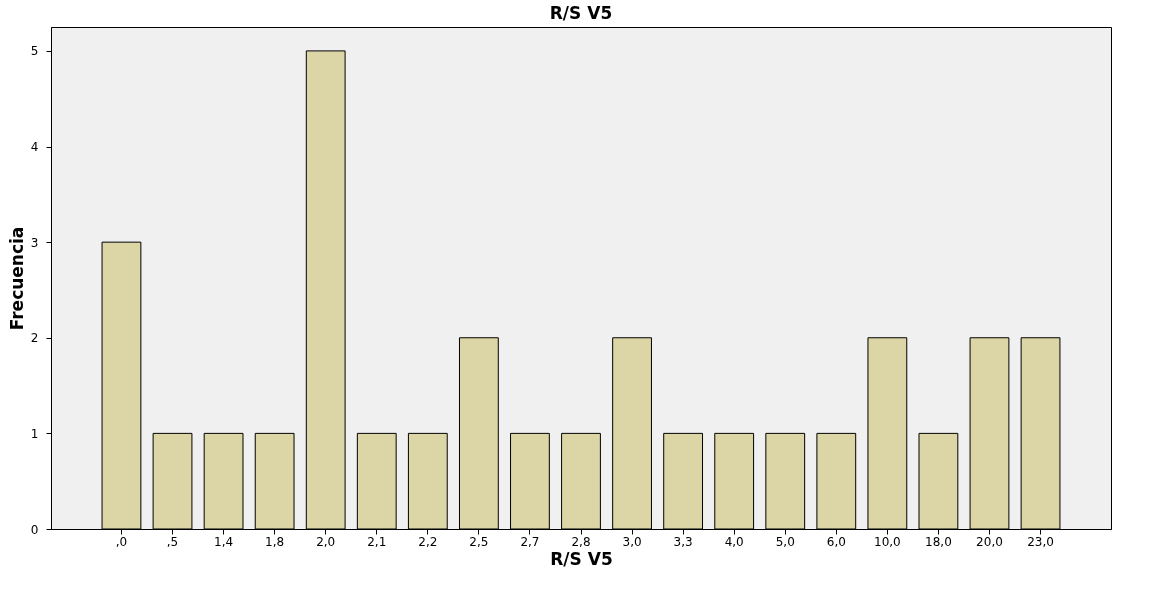  Describe the element at coordinates (632, 541) in the screenshot. I see `x-tick-label: 3,0` at that location.